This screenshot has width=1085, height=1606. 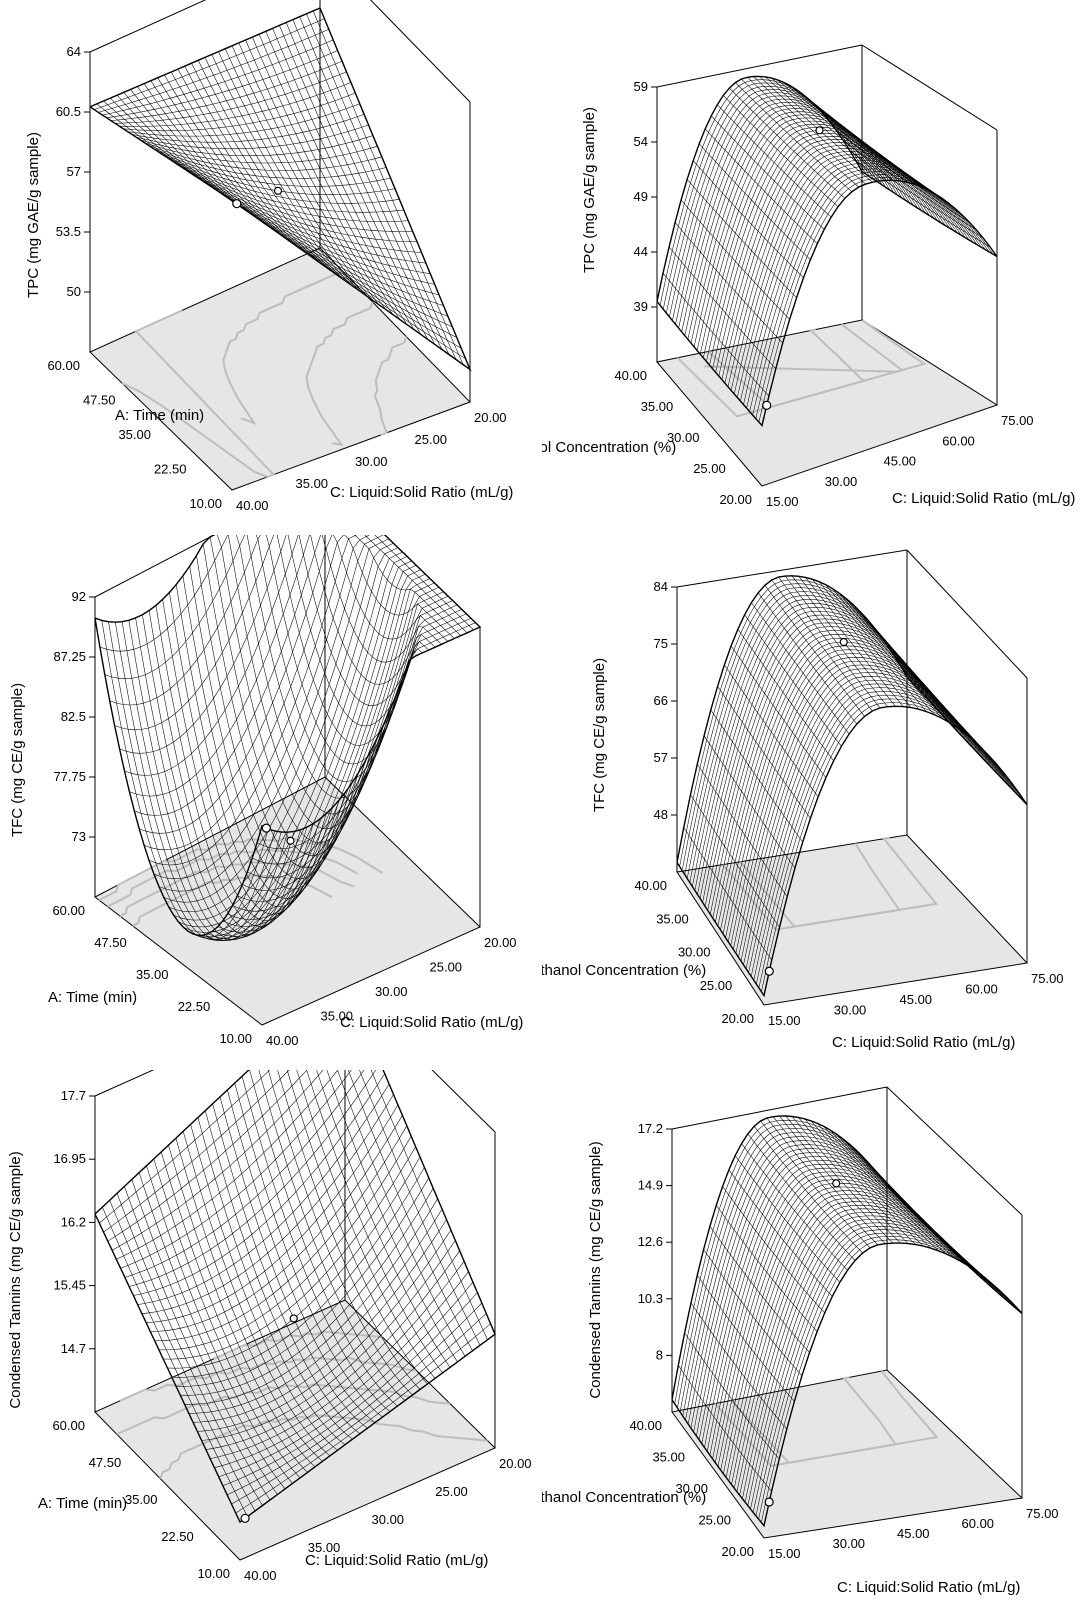 What do you see at coordinates (650, 1128) in the screenshot?
I see `z-tick-label: 17.2` at bounding box center [650, 1128].